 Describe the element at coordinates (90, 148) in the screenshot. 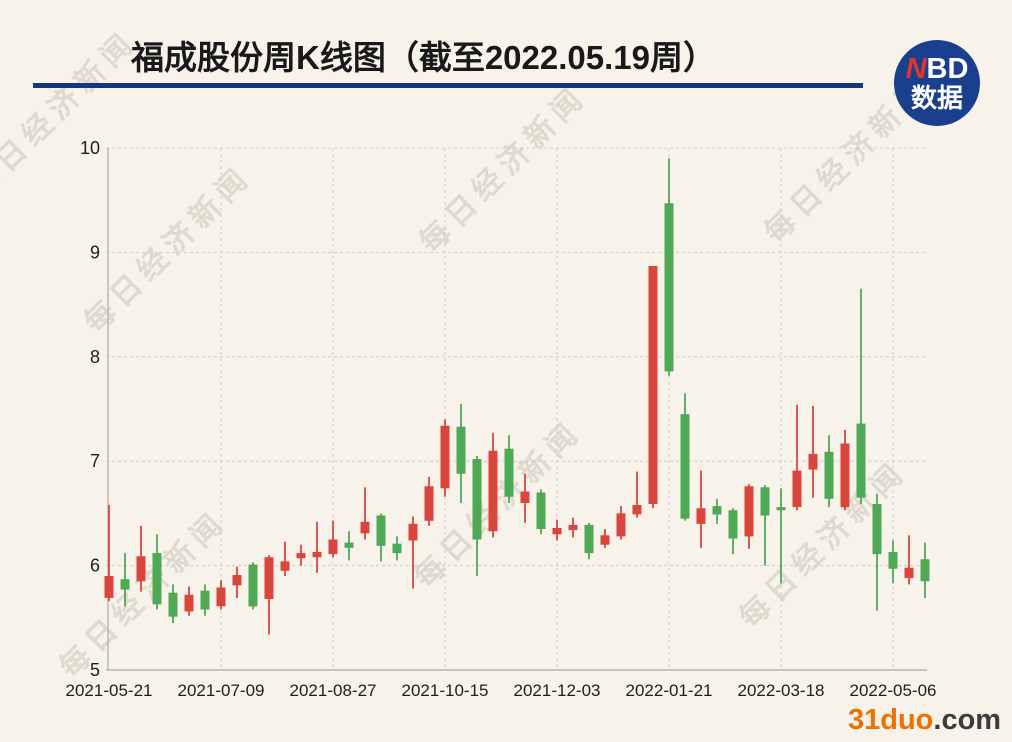

I see `y-tick-label: 10` at that location.